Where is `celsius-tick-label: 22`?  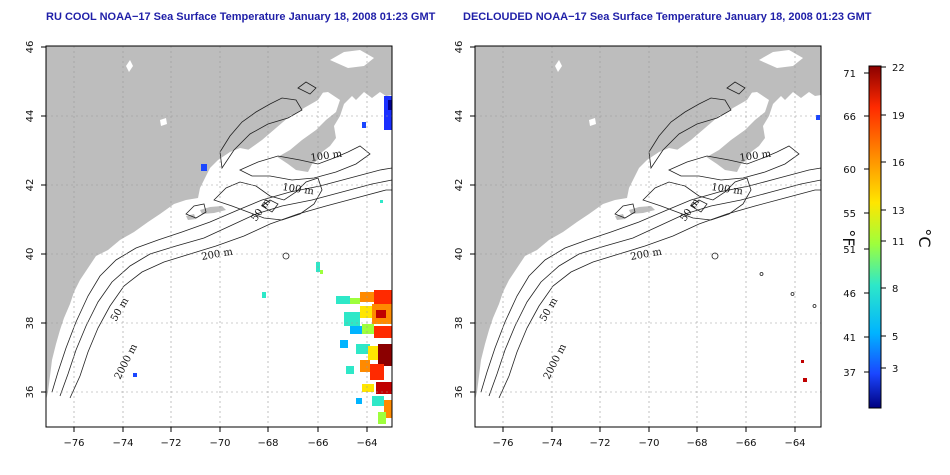 celsius-tick-label: 22 is located at coordinates (898, 68).